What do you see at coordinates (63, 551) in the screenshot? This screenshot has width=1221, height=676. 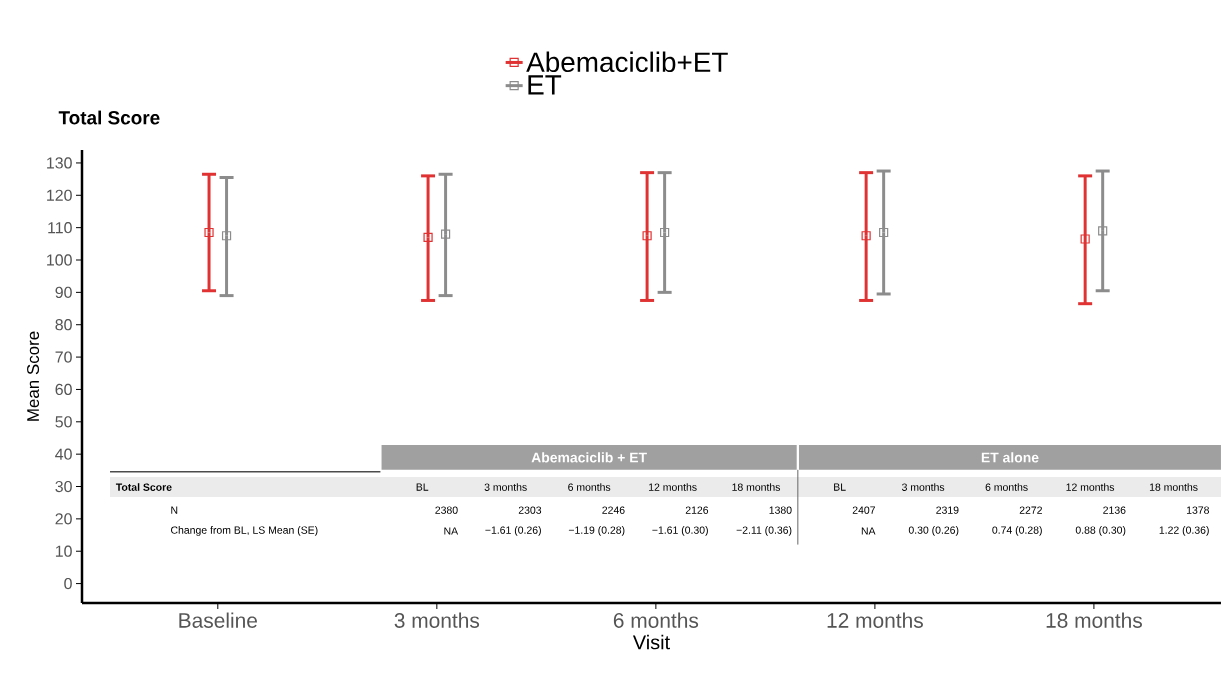 I see `y-tick-label: 10` at bounding box center [63, 551].